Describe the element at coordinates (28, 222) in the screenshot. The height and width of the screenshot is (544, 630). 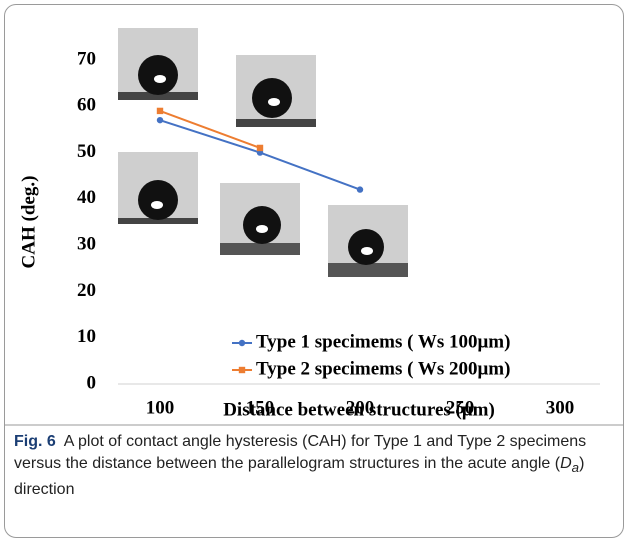
I see `y-axis-label: CAH (deg.)` at that location.